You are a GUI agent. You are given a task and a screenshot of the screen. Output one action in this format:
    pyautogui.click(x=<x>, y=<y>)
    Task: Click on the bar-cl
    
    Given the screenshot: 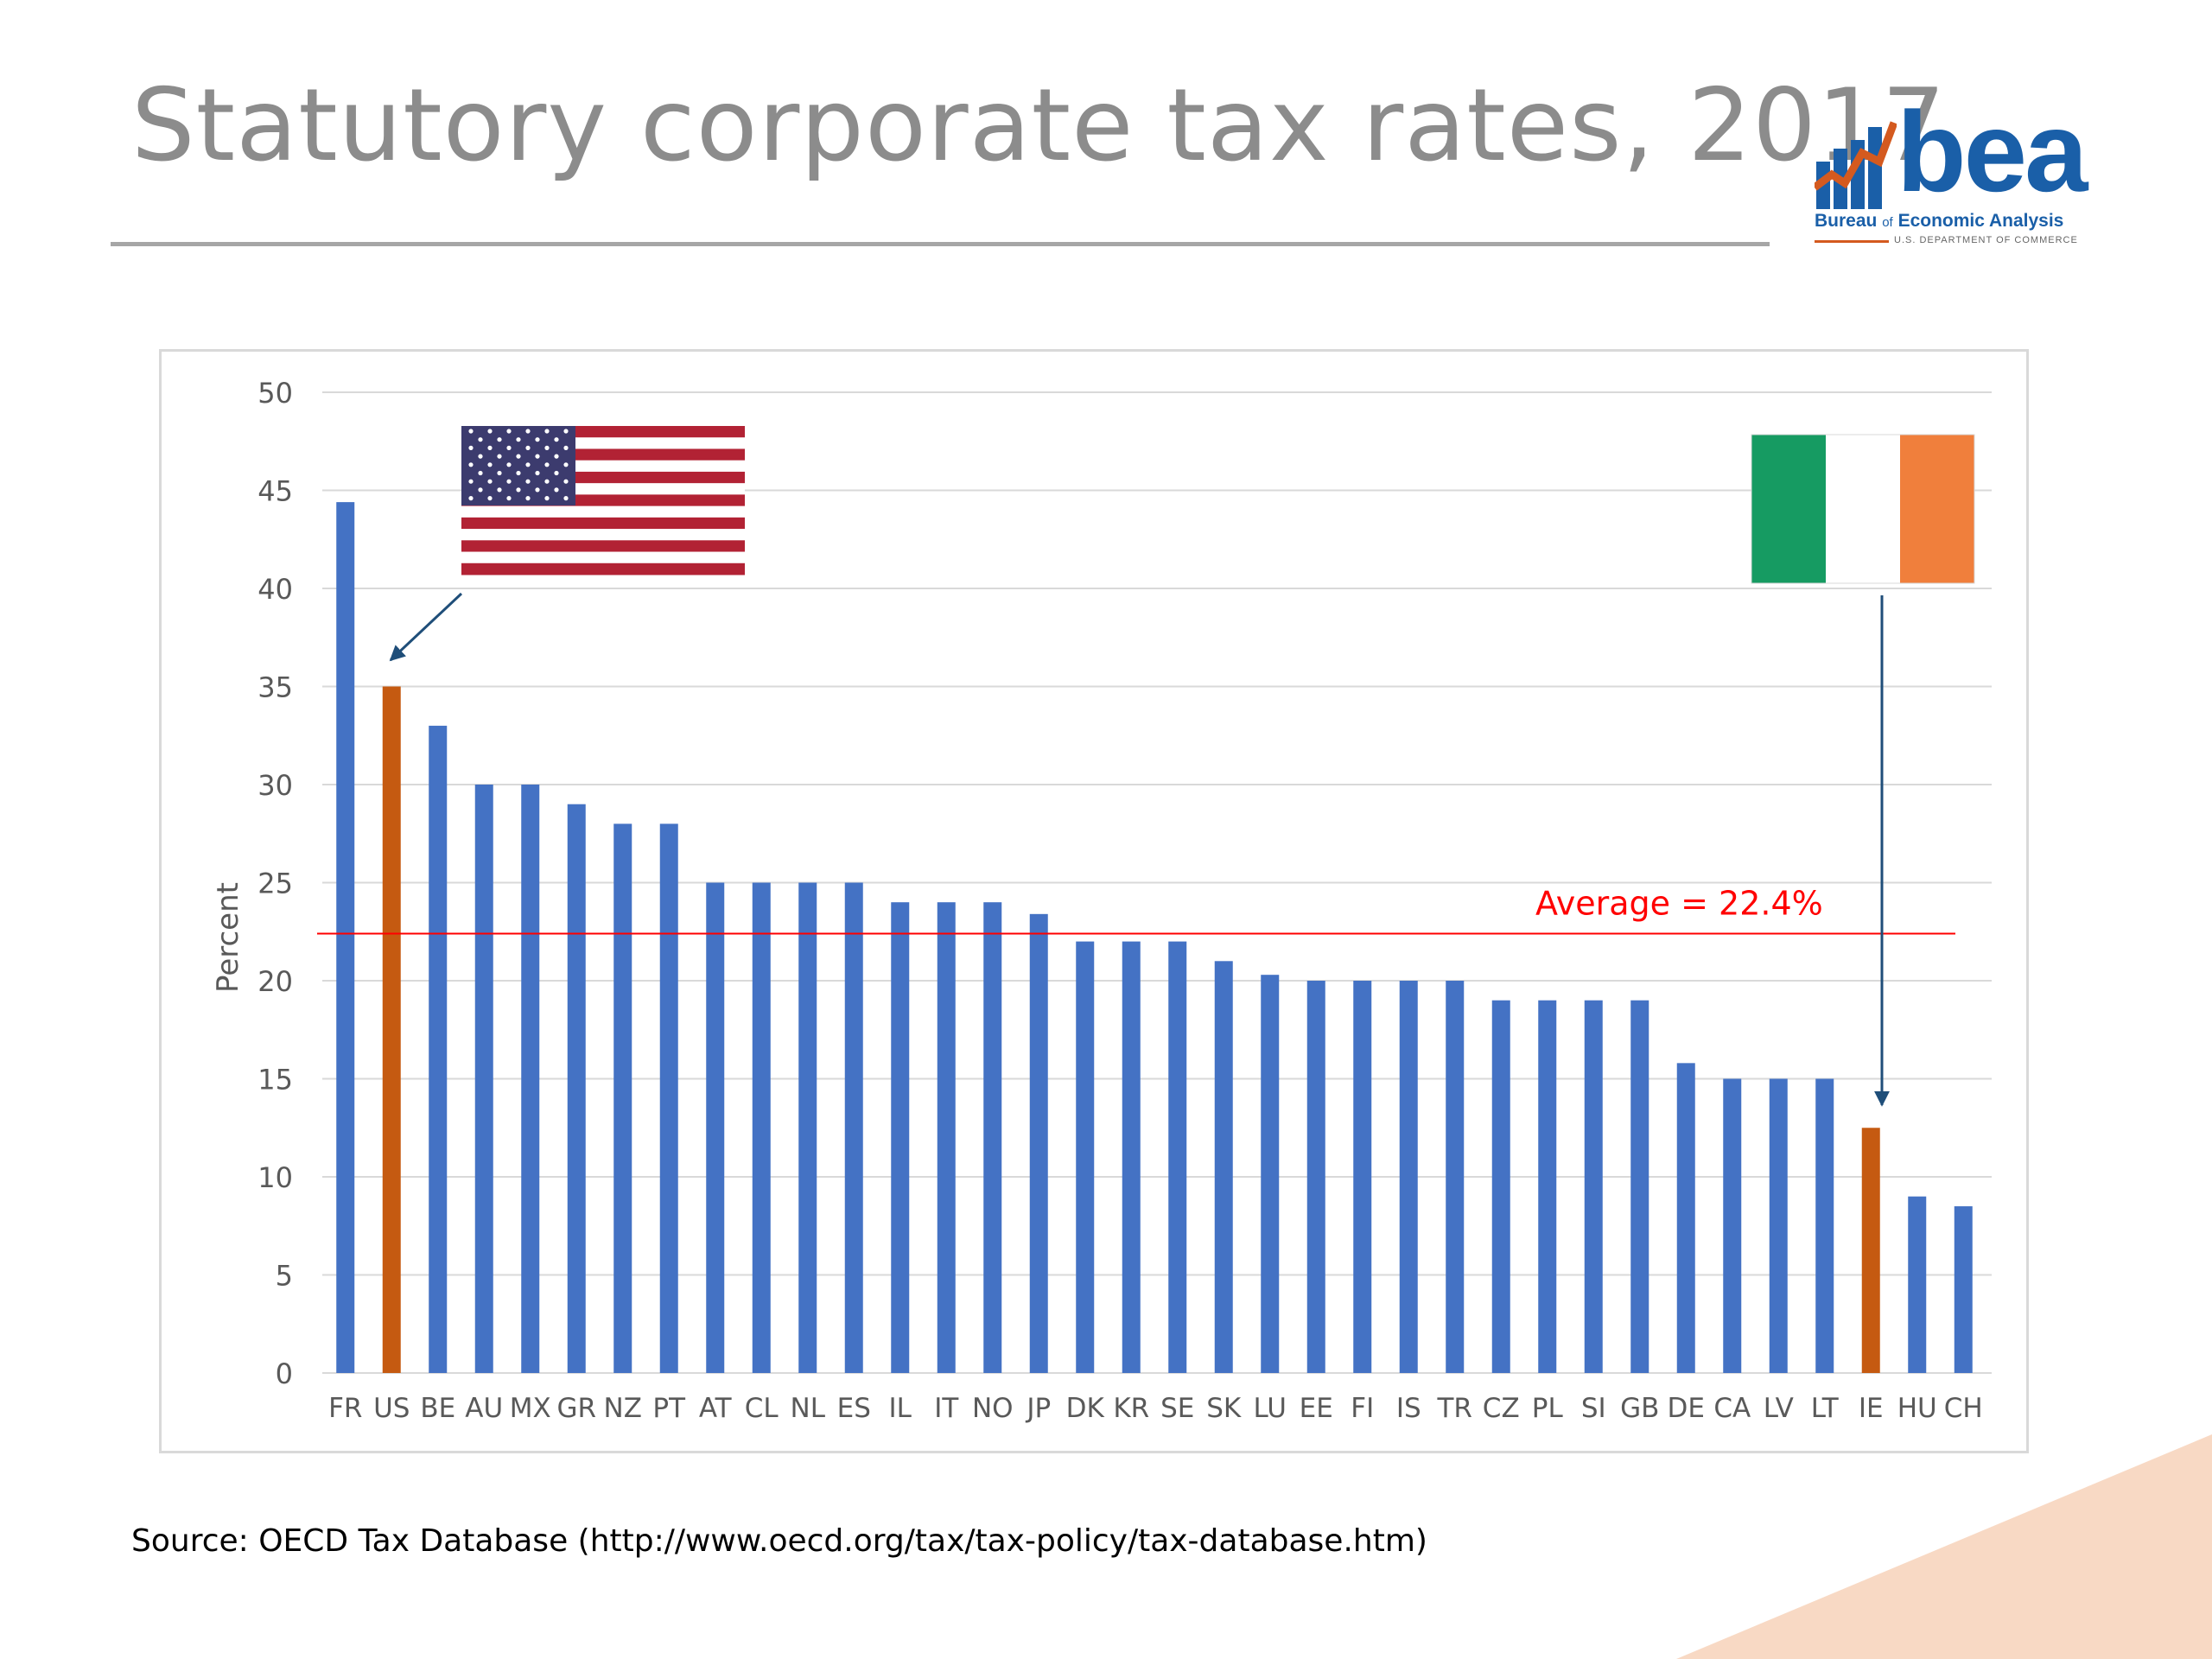 What is the action you would take?
    pyautogui.click(x=761, y=1127)
    